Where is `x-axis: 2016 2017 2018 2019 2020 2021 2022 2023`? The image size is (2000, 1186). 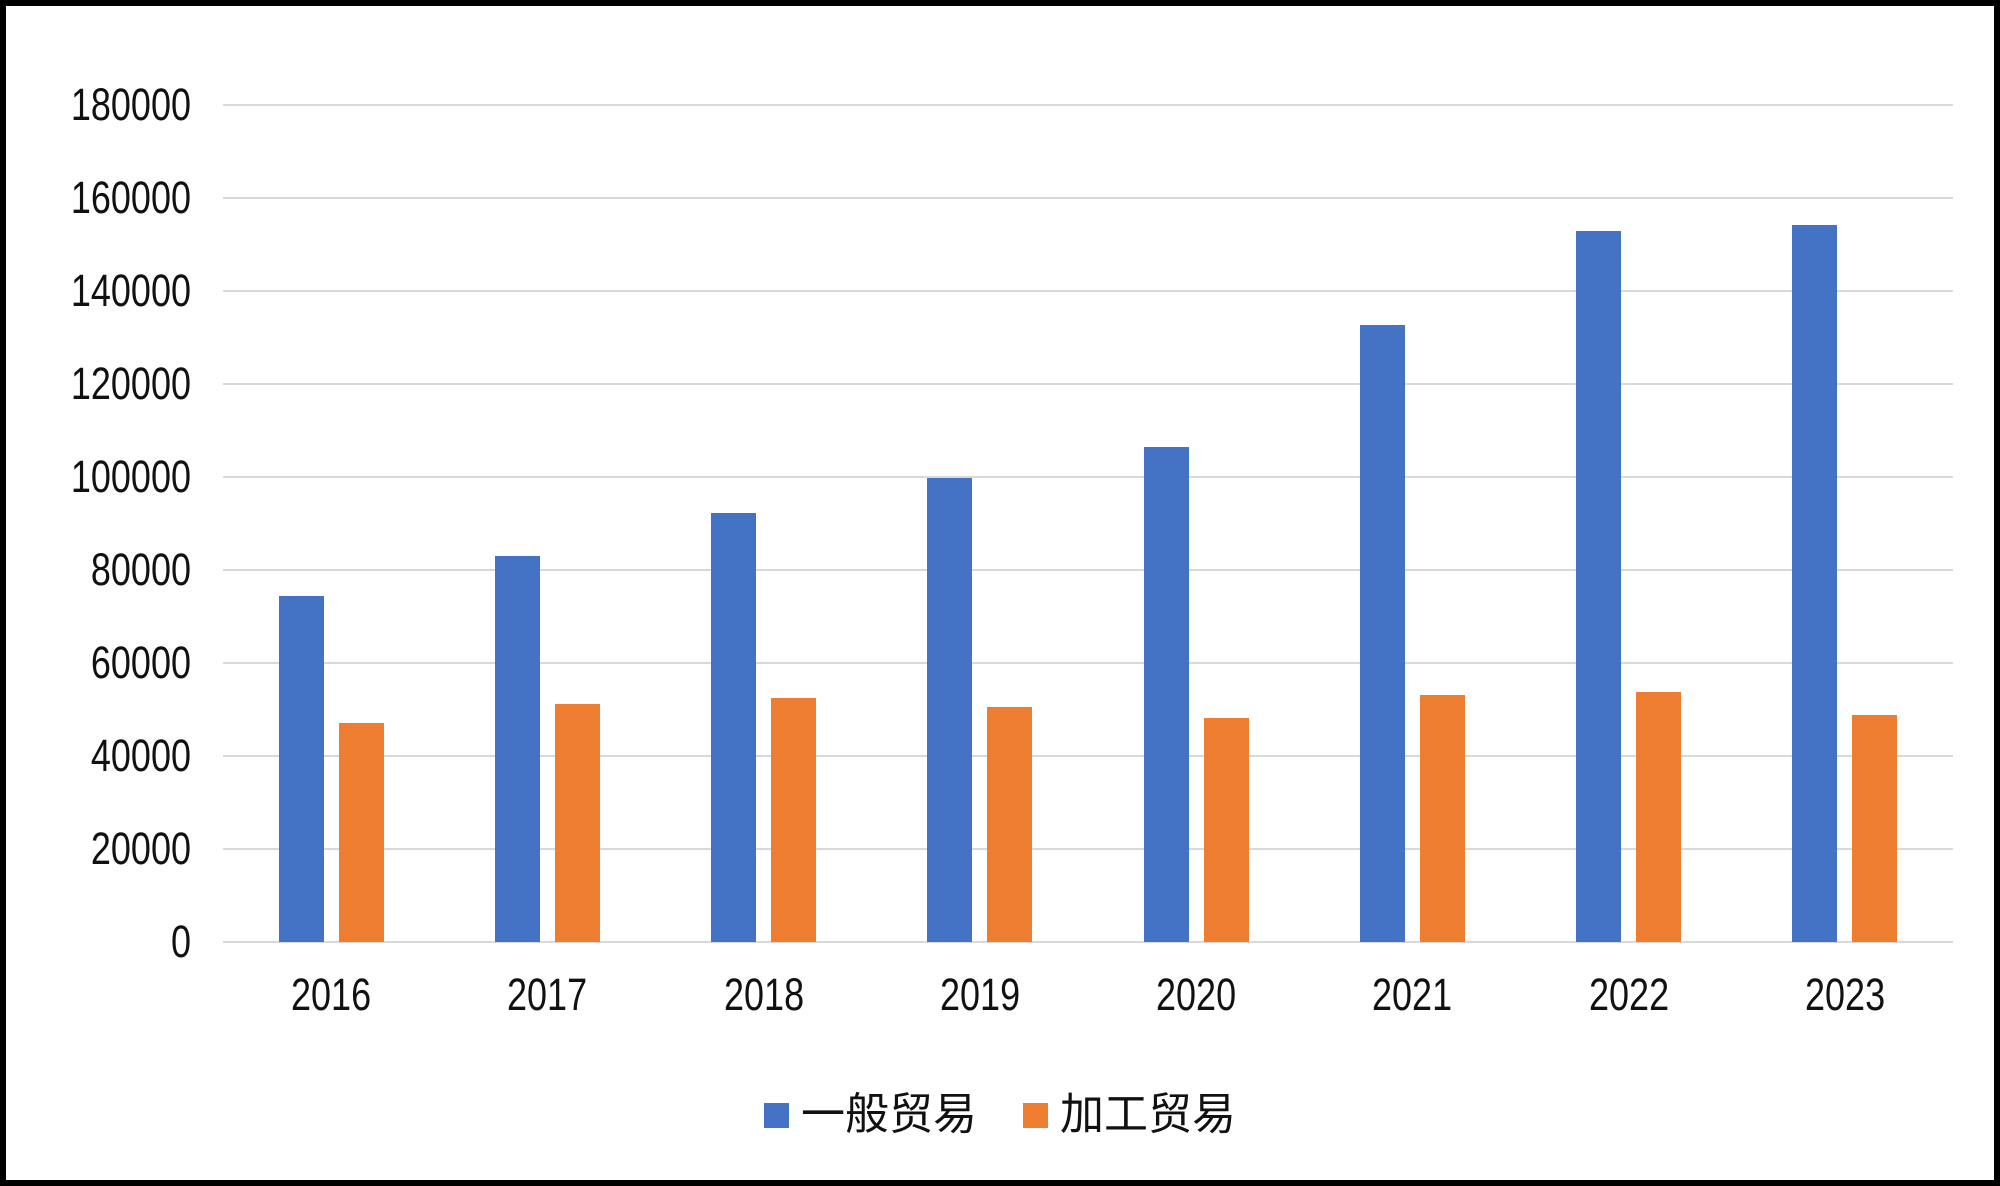 x-axis: 2016 2017 2018 2019 2020 2021 2022 2023 is located at coordinates (1088, 995).